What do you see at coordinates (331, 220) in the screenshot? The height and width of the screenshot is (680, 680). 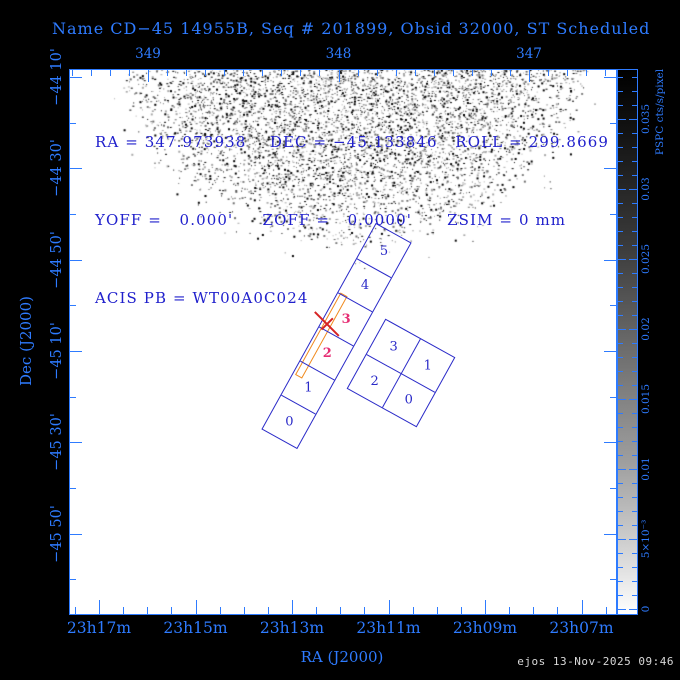 I see `status-line-offsets: YOFF = 0.000' ZOFF = 0.0000' ZSIM = 0 mm` at bounding box center [331, 220].